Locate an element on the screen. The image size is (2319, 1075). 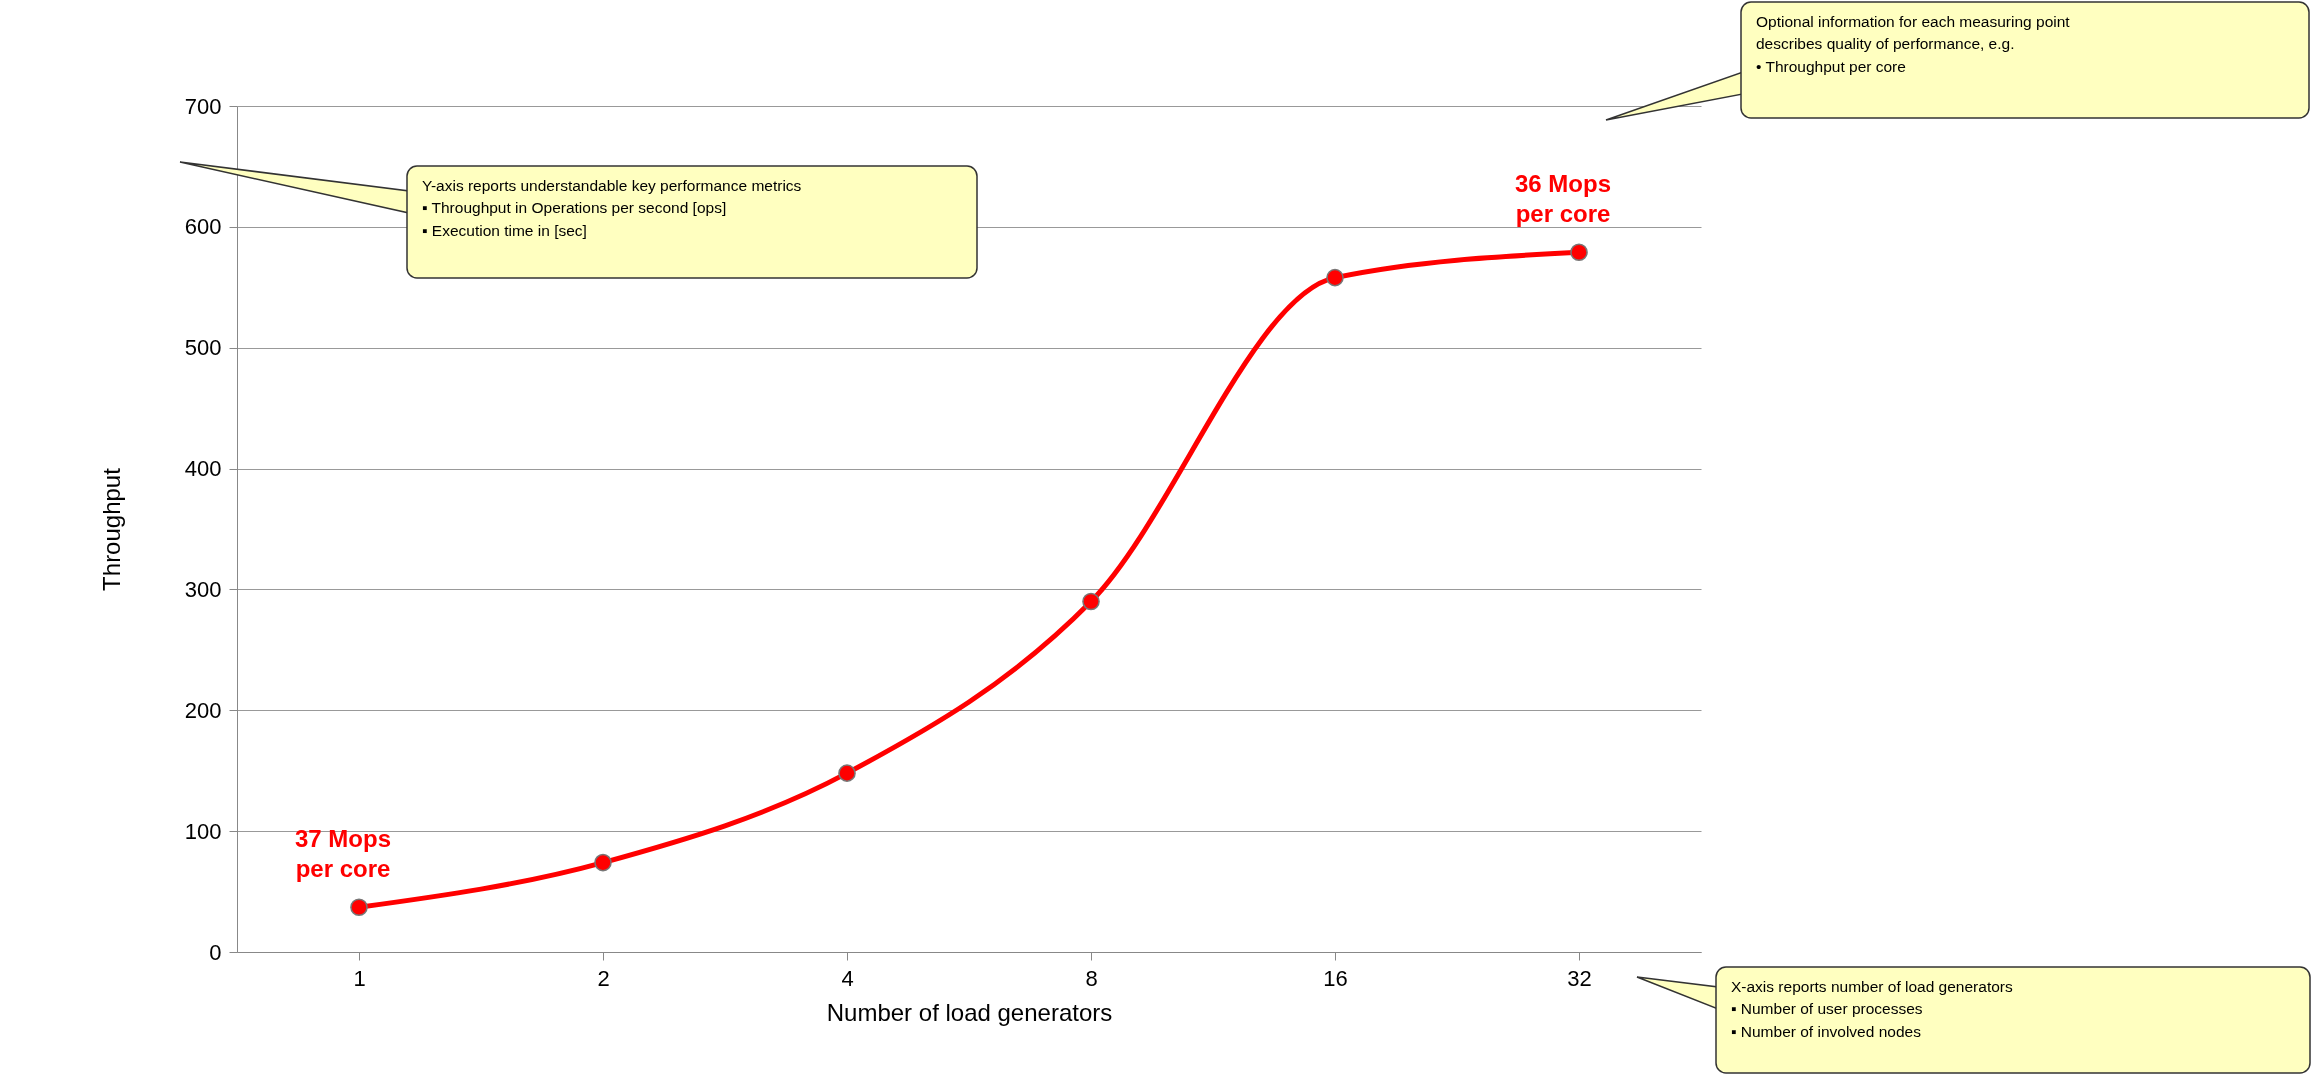
x-tick-label: 4 is located at coordinates (847, 978).